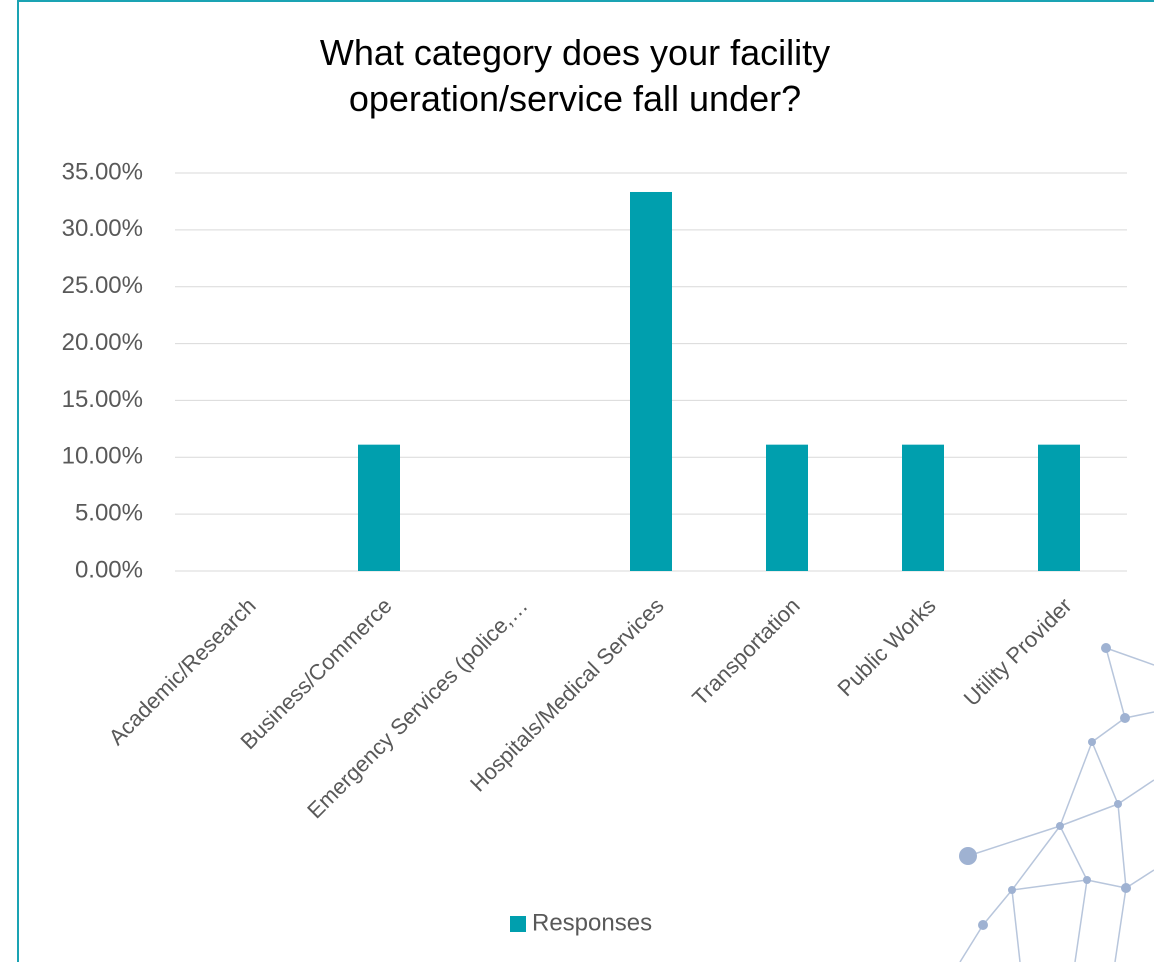 Image resolution: width=1154 pixels, height=962 pixels. What do you see at coordinates (102, 342) in the screenshot?
I see `y-tick-label: 20.00%` at bounding box center [102, 342].